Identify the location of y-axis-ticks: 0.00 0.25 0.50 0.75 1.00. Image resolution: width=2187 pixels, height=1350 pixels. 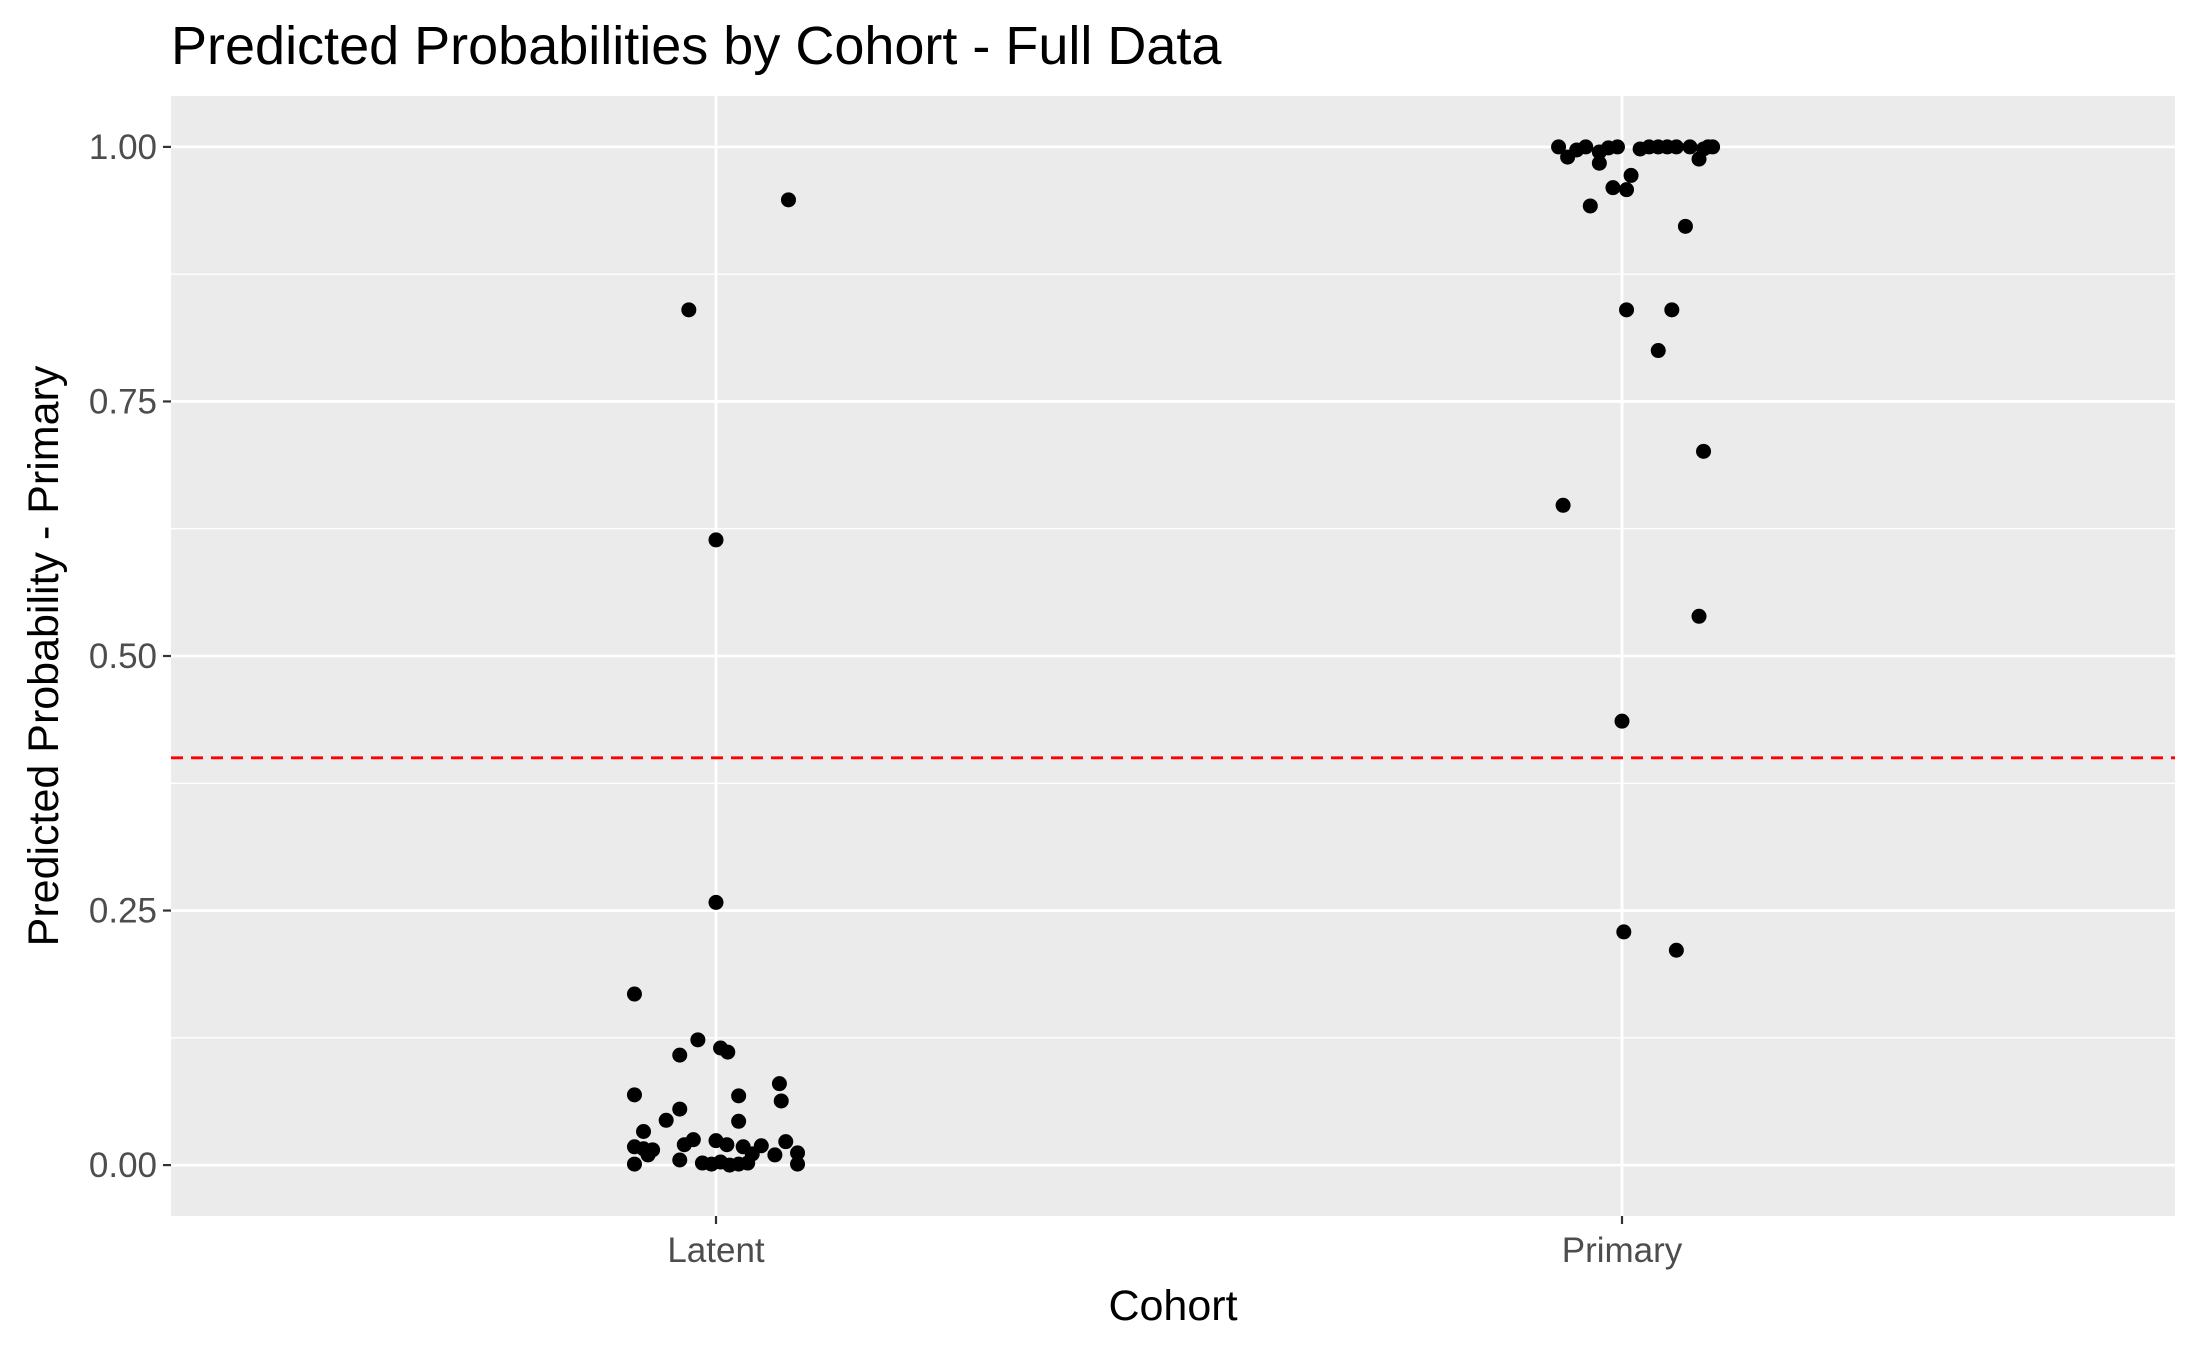
(130, 656).